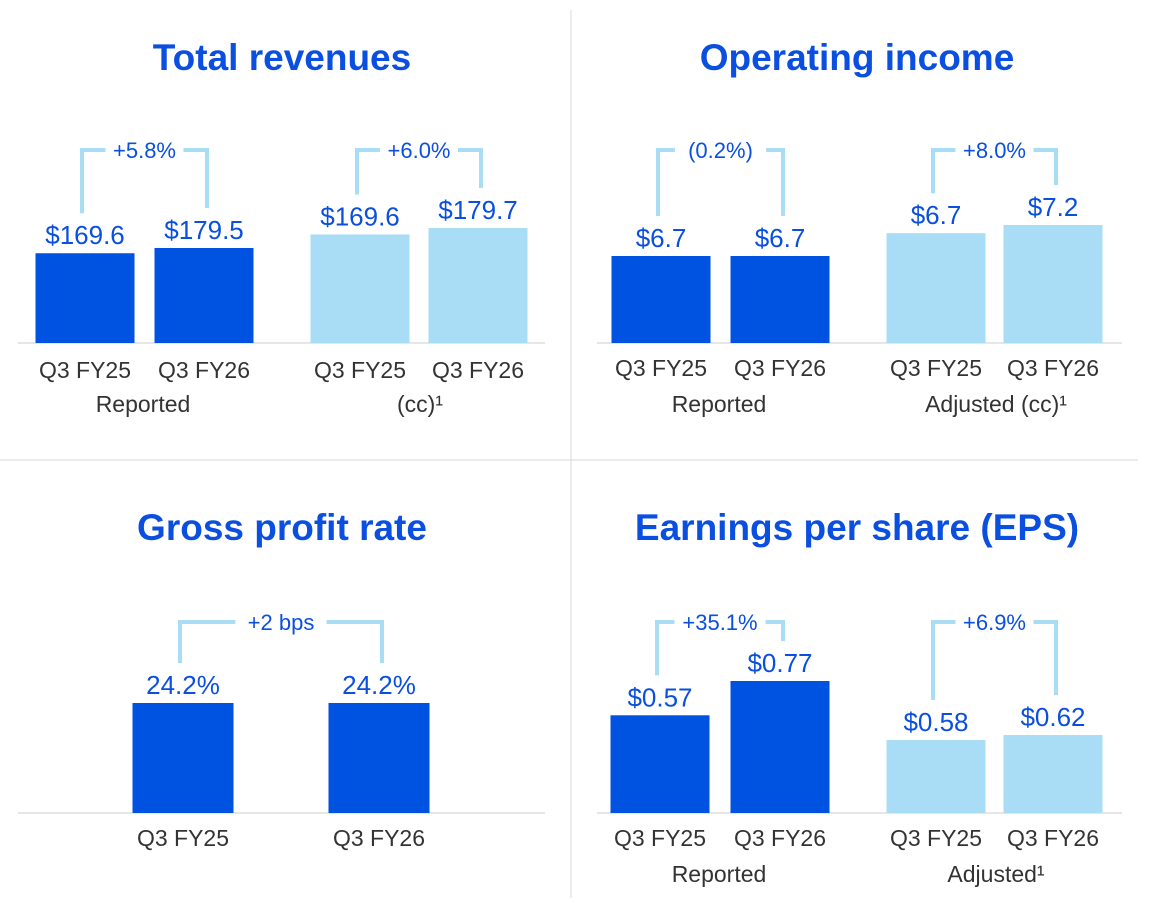  What do you see at coordinates (1052, 717) in the screenshot?
I see `bar-value-label: $0.62` at bounding box center [1052, 717].